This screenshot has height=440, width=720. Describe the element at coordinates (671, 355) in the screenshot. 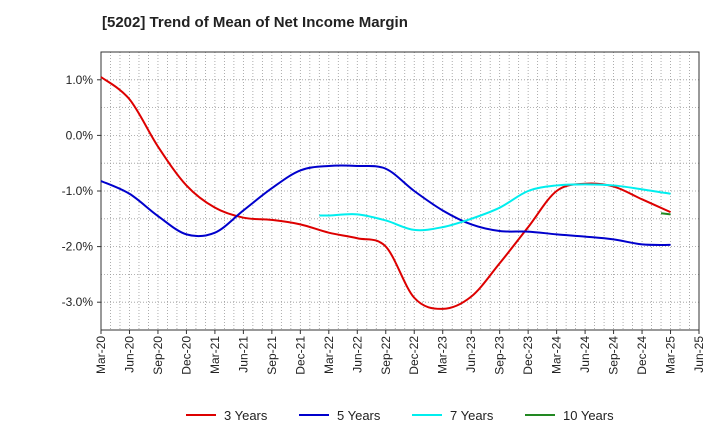

I see `x-tick-label: Mar-25` at that location.